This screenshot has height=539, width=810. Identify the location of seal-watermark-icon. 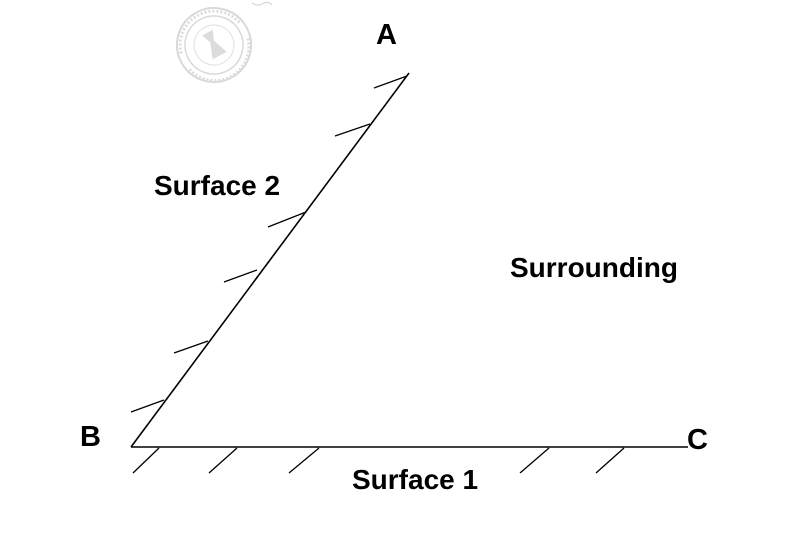
(214, 44).